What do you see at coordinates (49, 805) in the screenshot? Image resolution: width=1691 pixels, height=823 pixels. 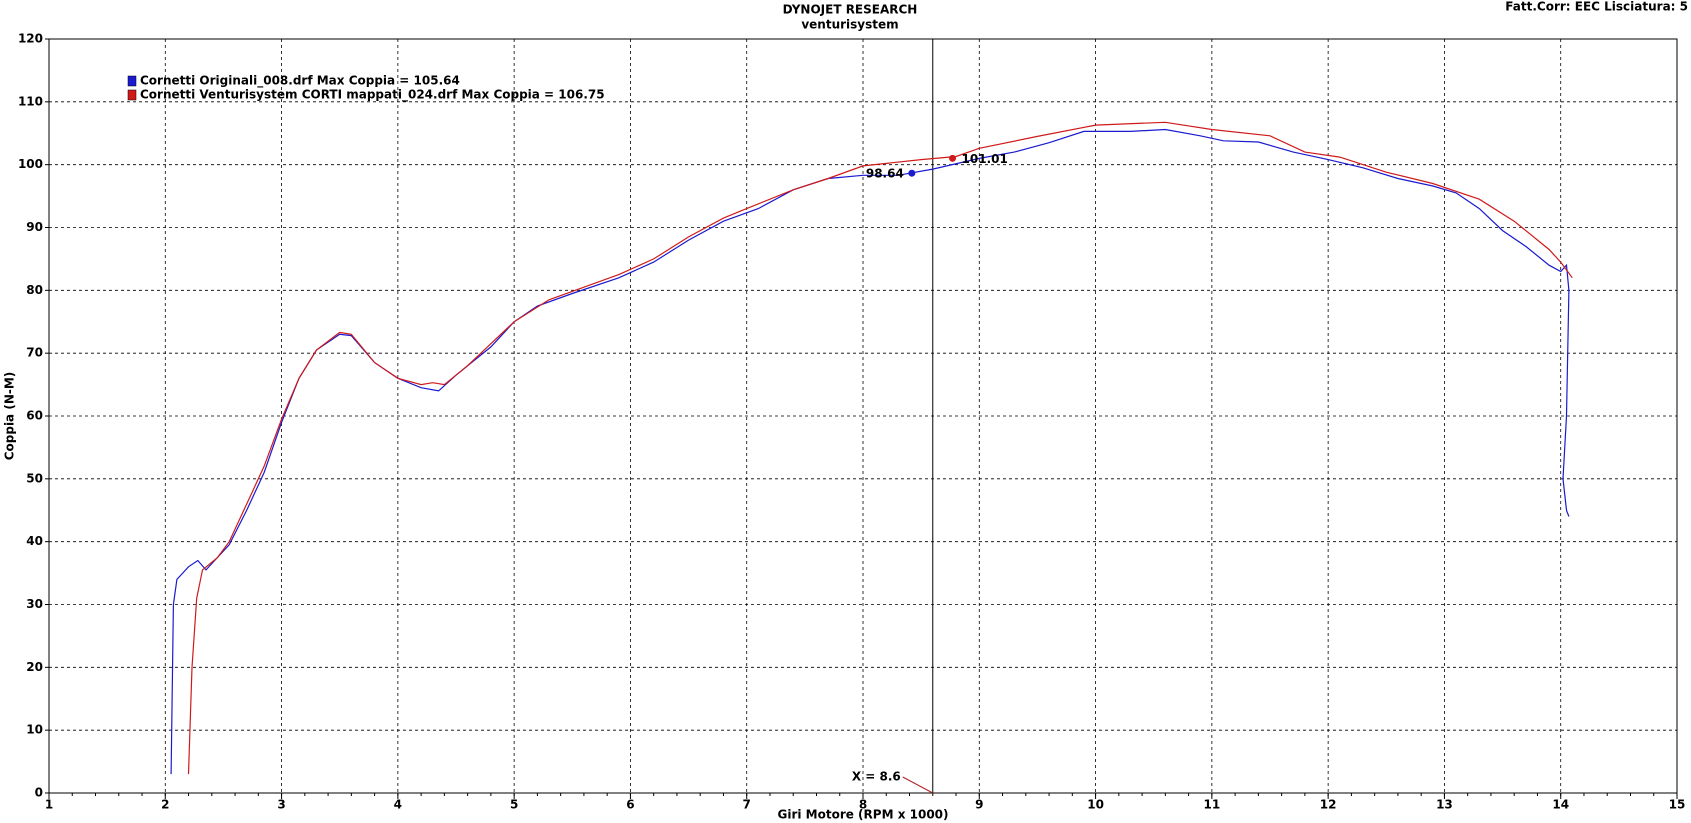 I see `x-tick-label: 1` at bounding box center [49, 805].